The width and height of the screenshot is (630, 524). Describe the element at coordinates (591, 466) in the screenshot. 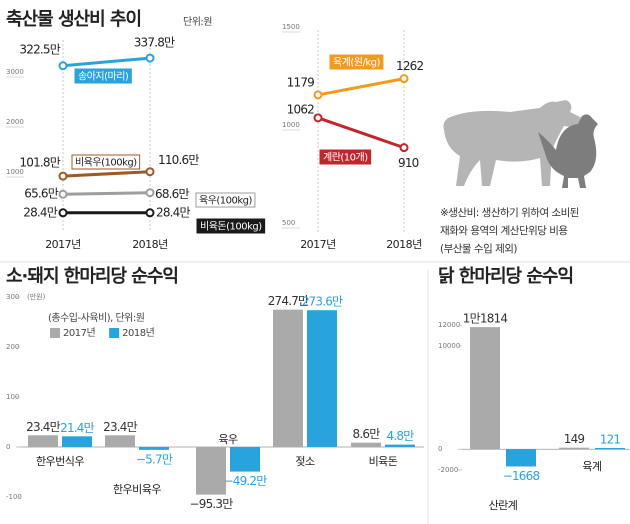

I see `x-tick-label: 육계` at that location.